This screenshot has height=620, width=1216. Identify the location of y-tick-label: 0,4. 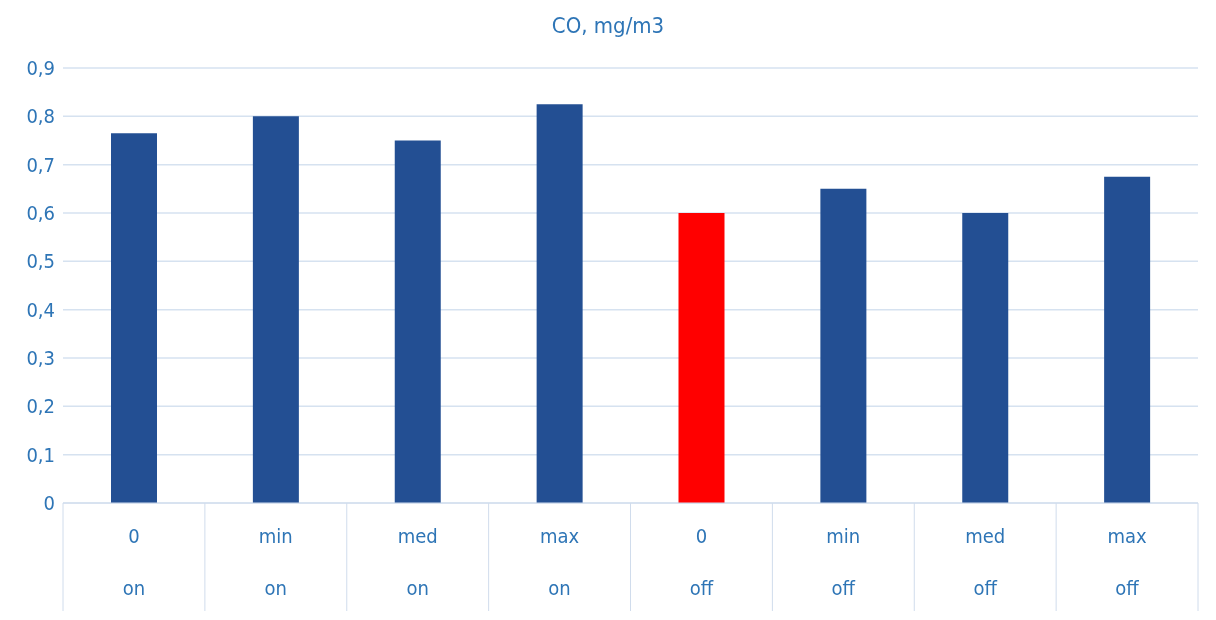
(40, 309).